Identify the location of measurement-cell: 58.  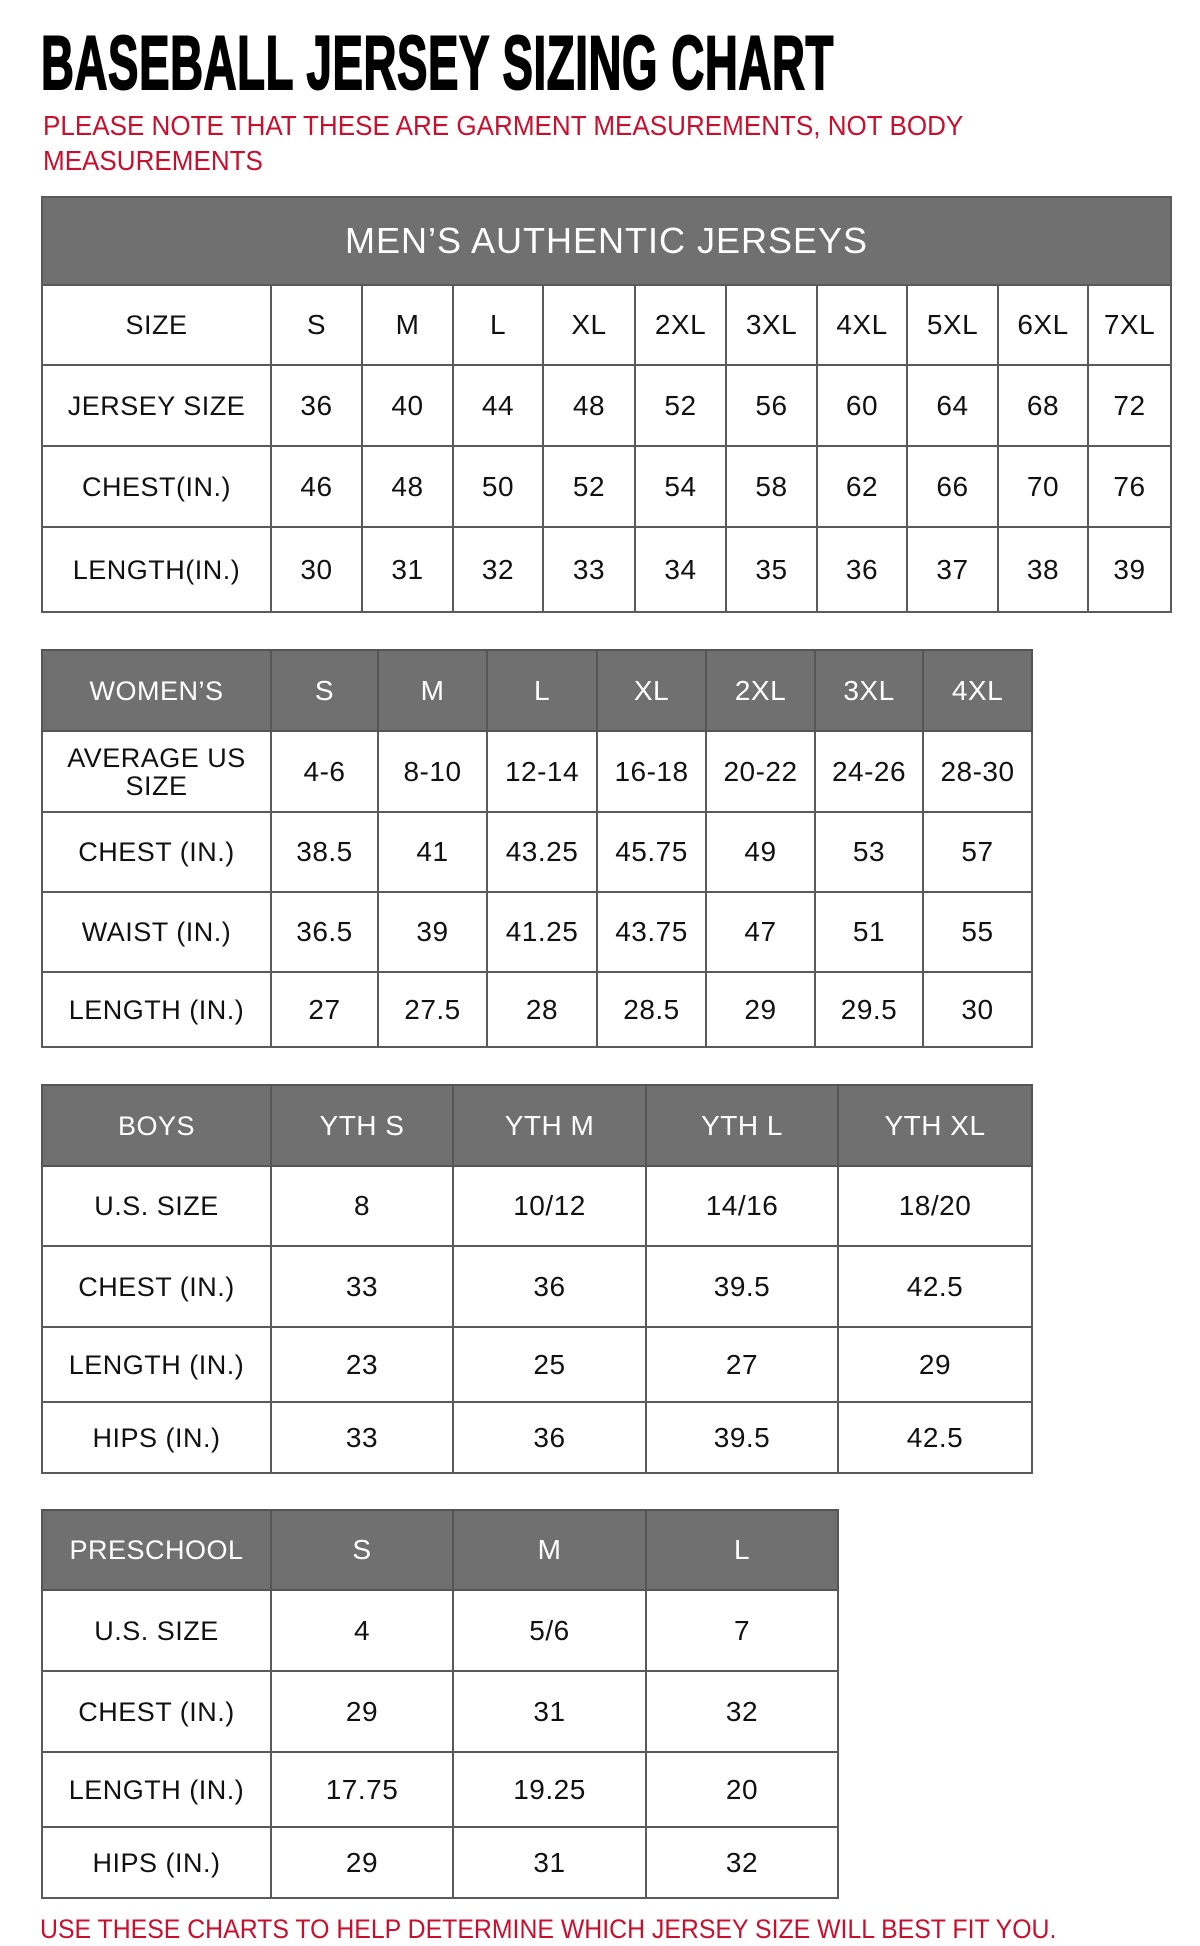
(771, 486).